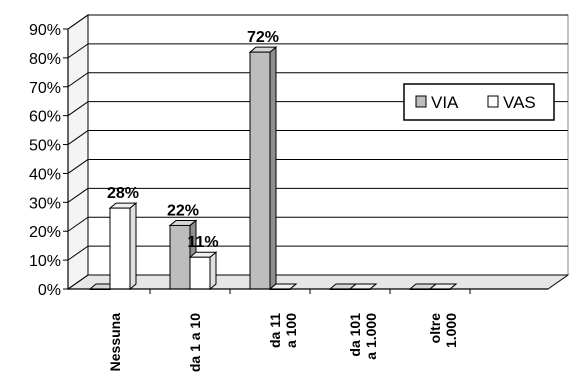 This screenshot has width=573, height=387. What do you see at coordinates (263, 37) in the screenshot?
I see `data-label: 72%` at bounding box center [263, 37].